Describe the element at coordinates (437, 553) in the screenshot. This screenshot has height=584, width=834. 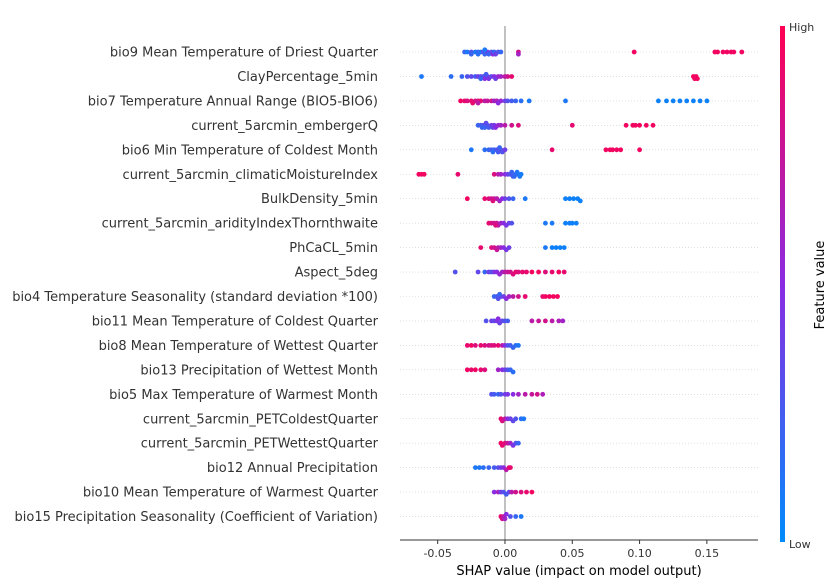
I see `x-tick-label: -0.05` at that location.